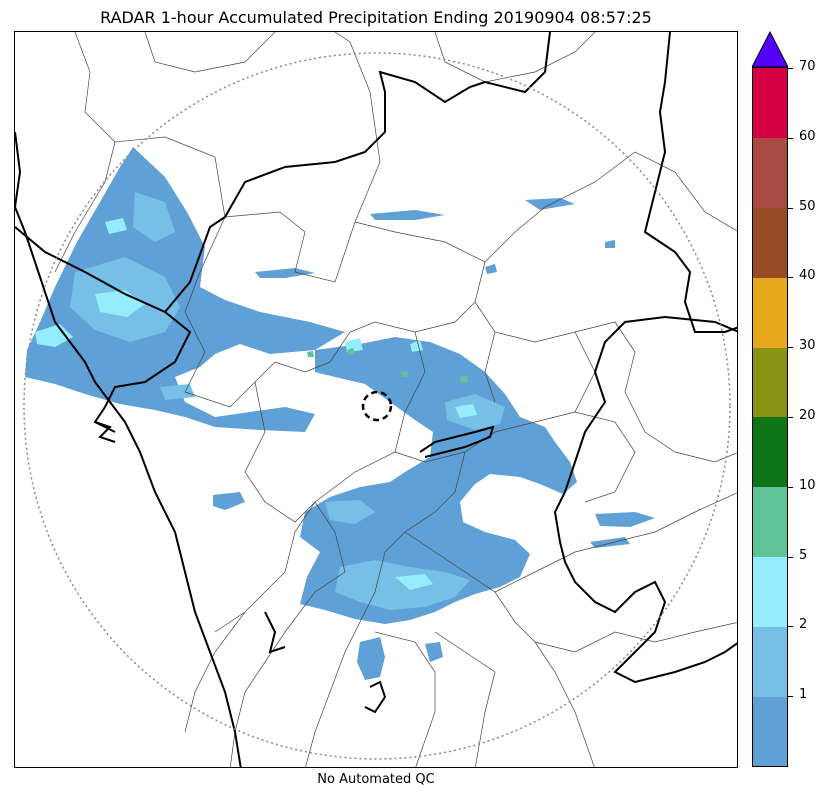  Describe the element at coordinates (438, 480) in the screenshot. I see `precip-central-band` at that location.